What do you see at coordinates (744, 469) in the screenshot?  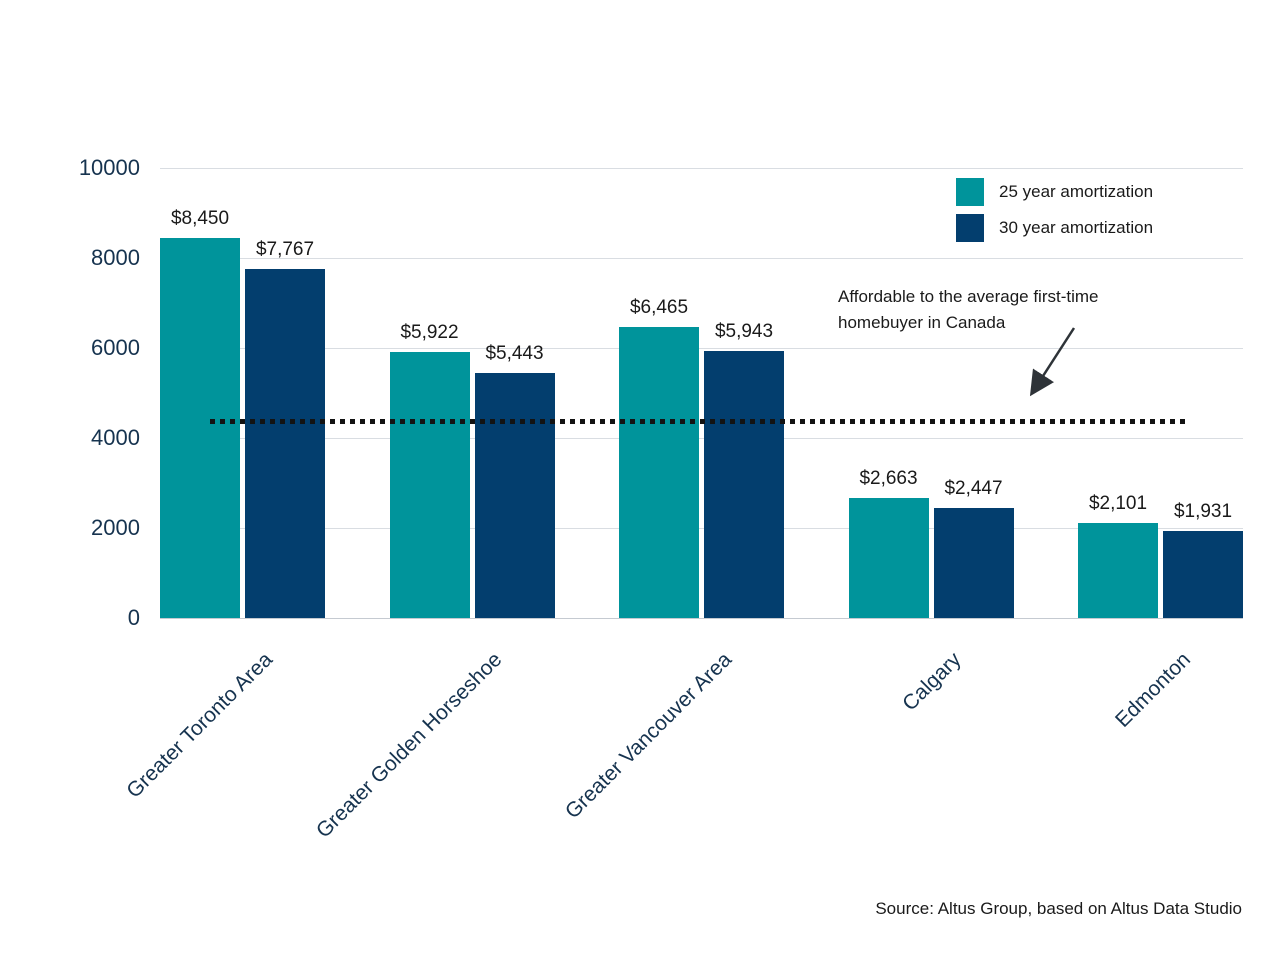 I see `bar-30yr: $5,943` at bounding box center [744, 469].